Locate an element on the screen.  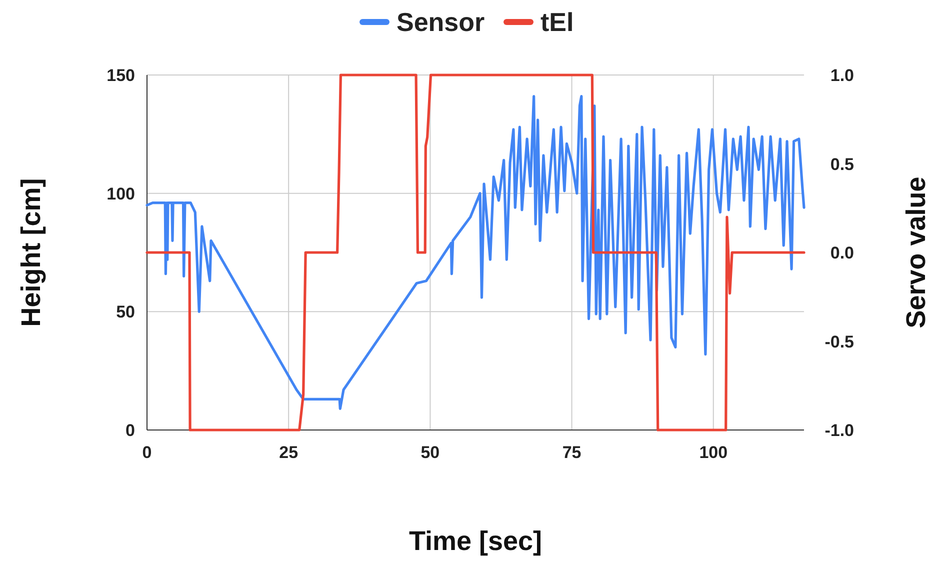
legend-label: tEl is located at coordinates (557, 22).